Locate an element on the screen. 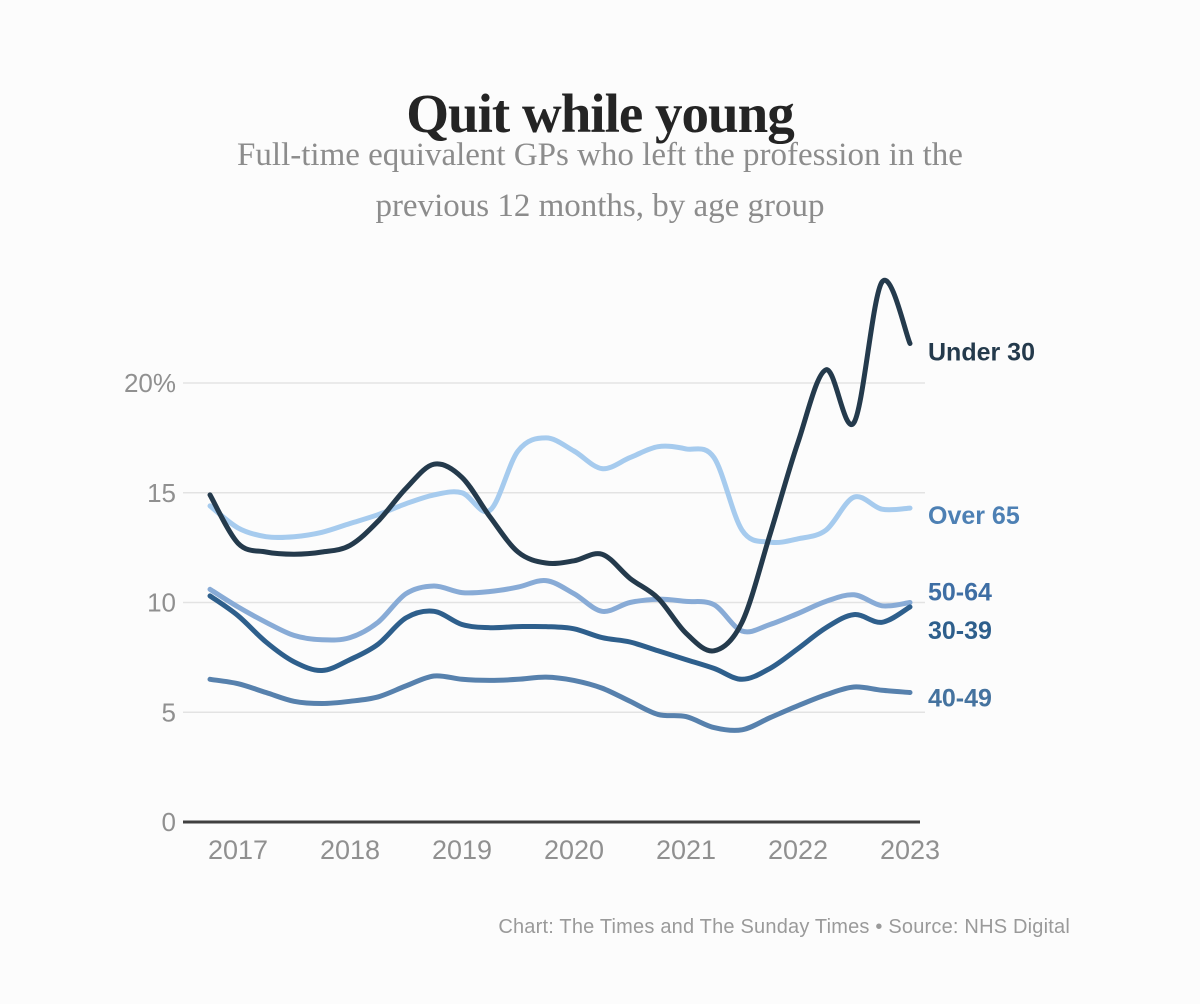  chart-title: Quit while young is located at coordinates (600, 113).